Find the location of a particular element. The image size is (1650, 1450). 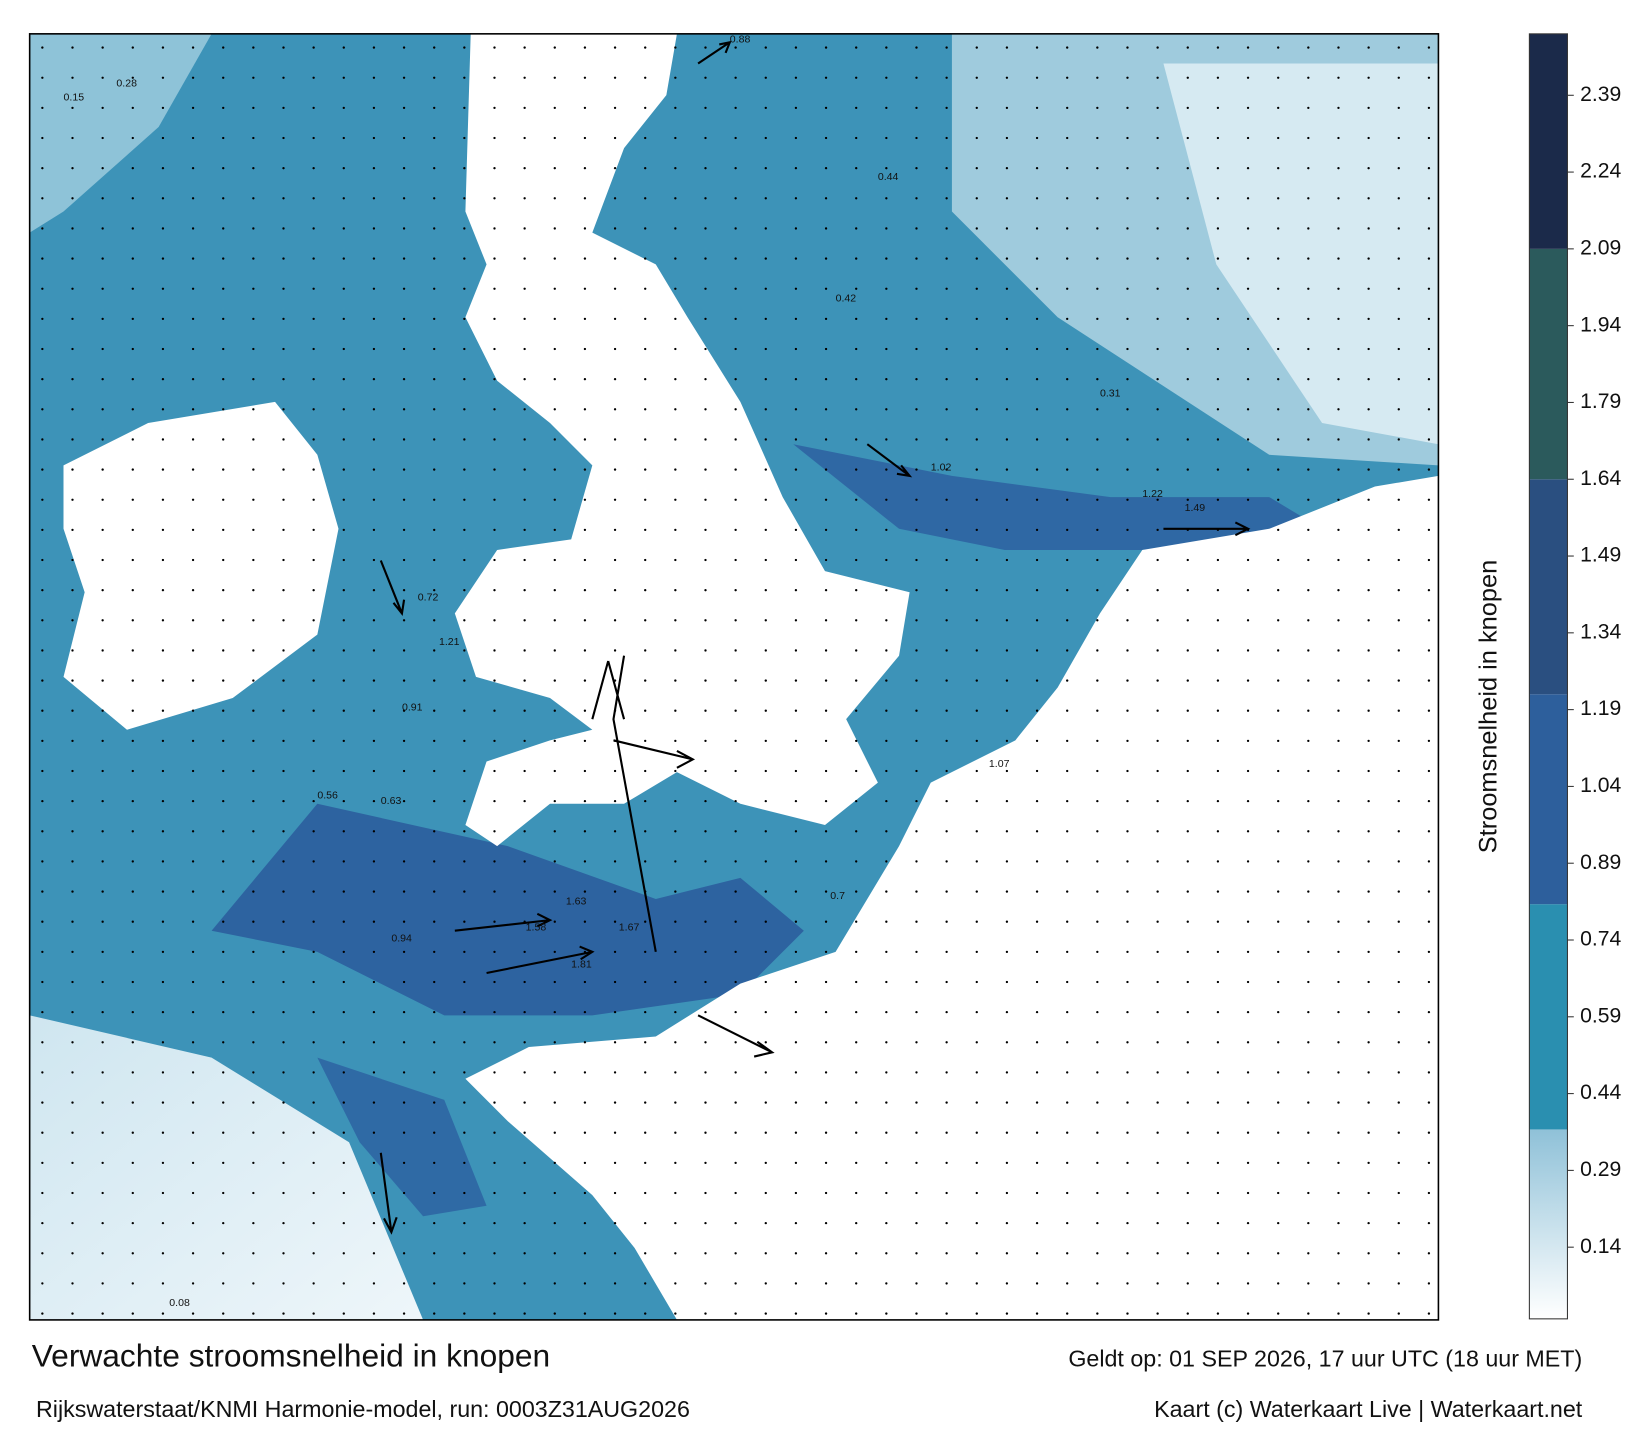

colorbar-tick-label: 1.04 is located at coordinates (1600, 785).